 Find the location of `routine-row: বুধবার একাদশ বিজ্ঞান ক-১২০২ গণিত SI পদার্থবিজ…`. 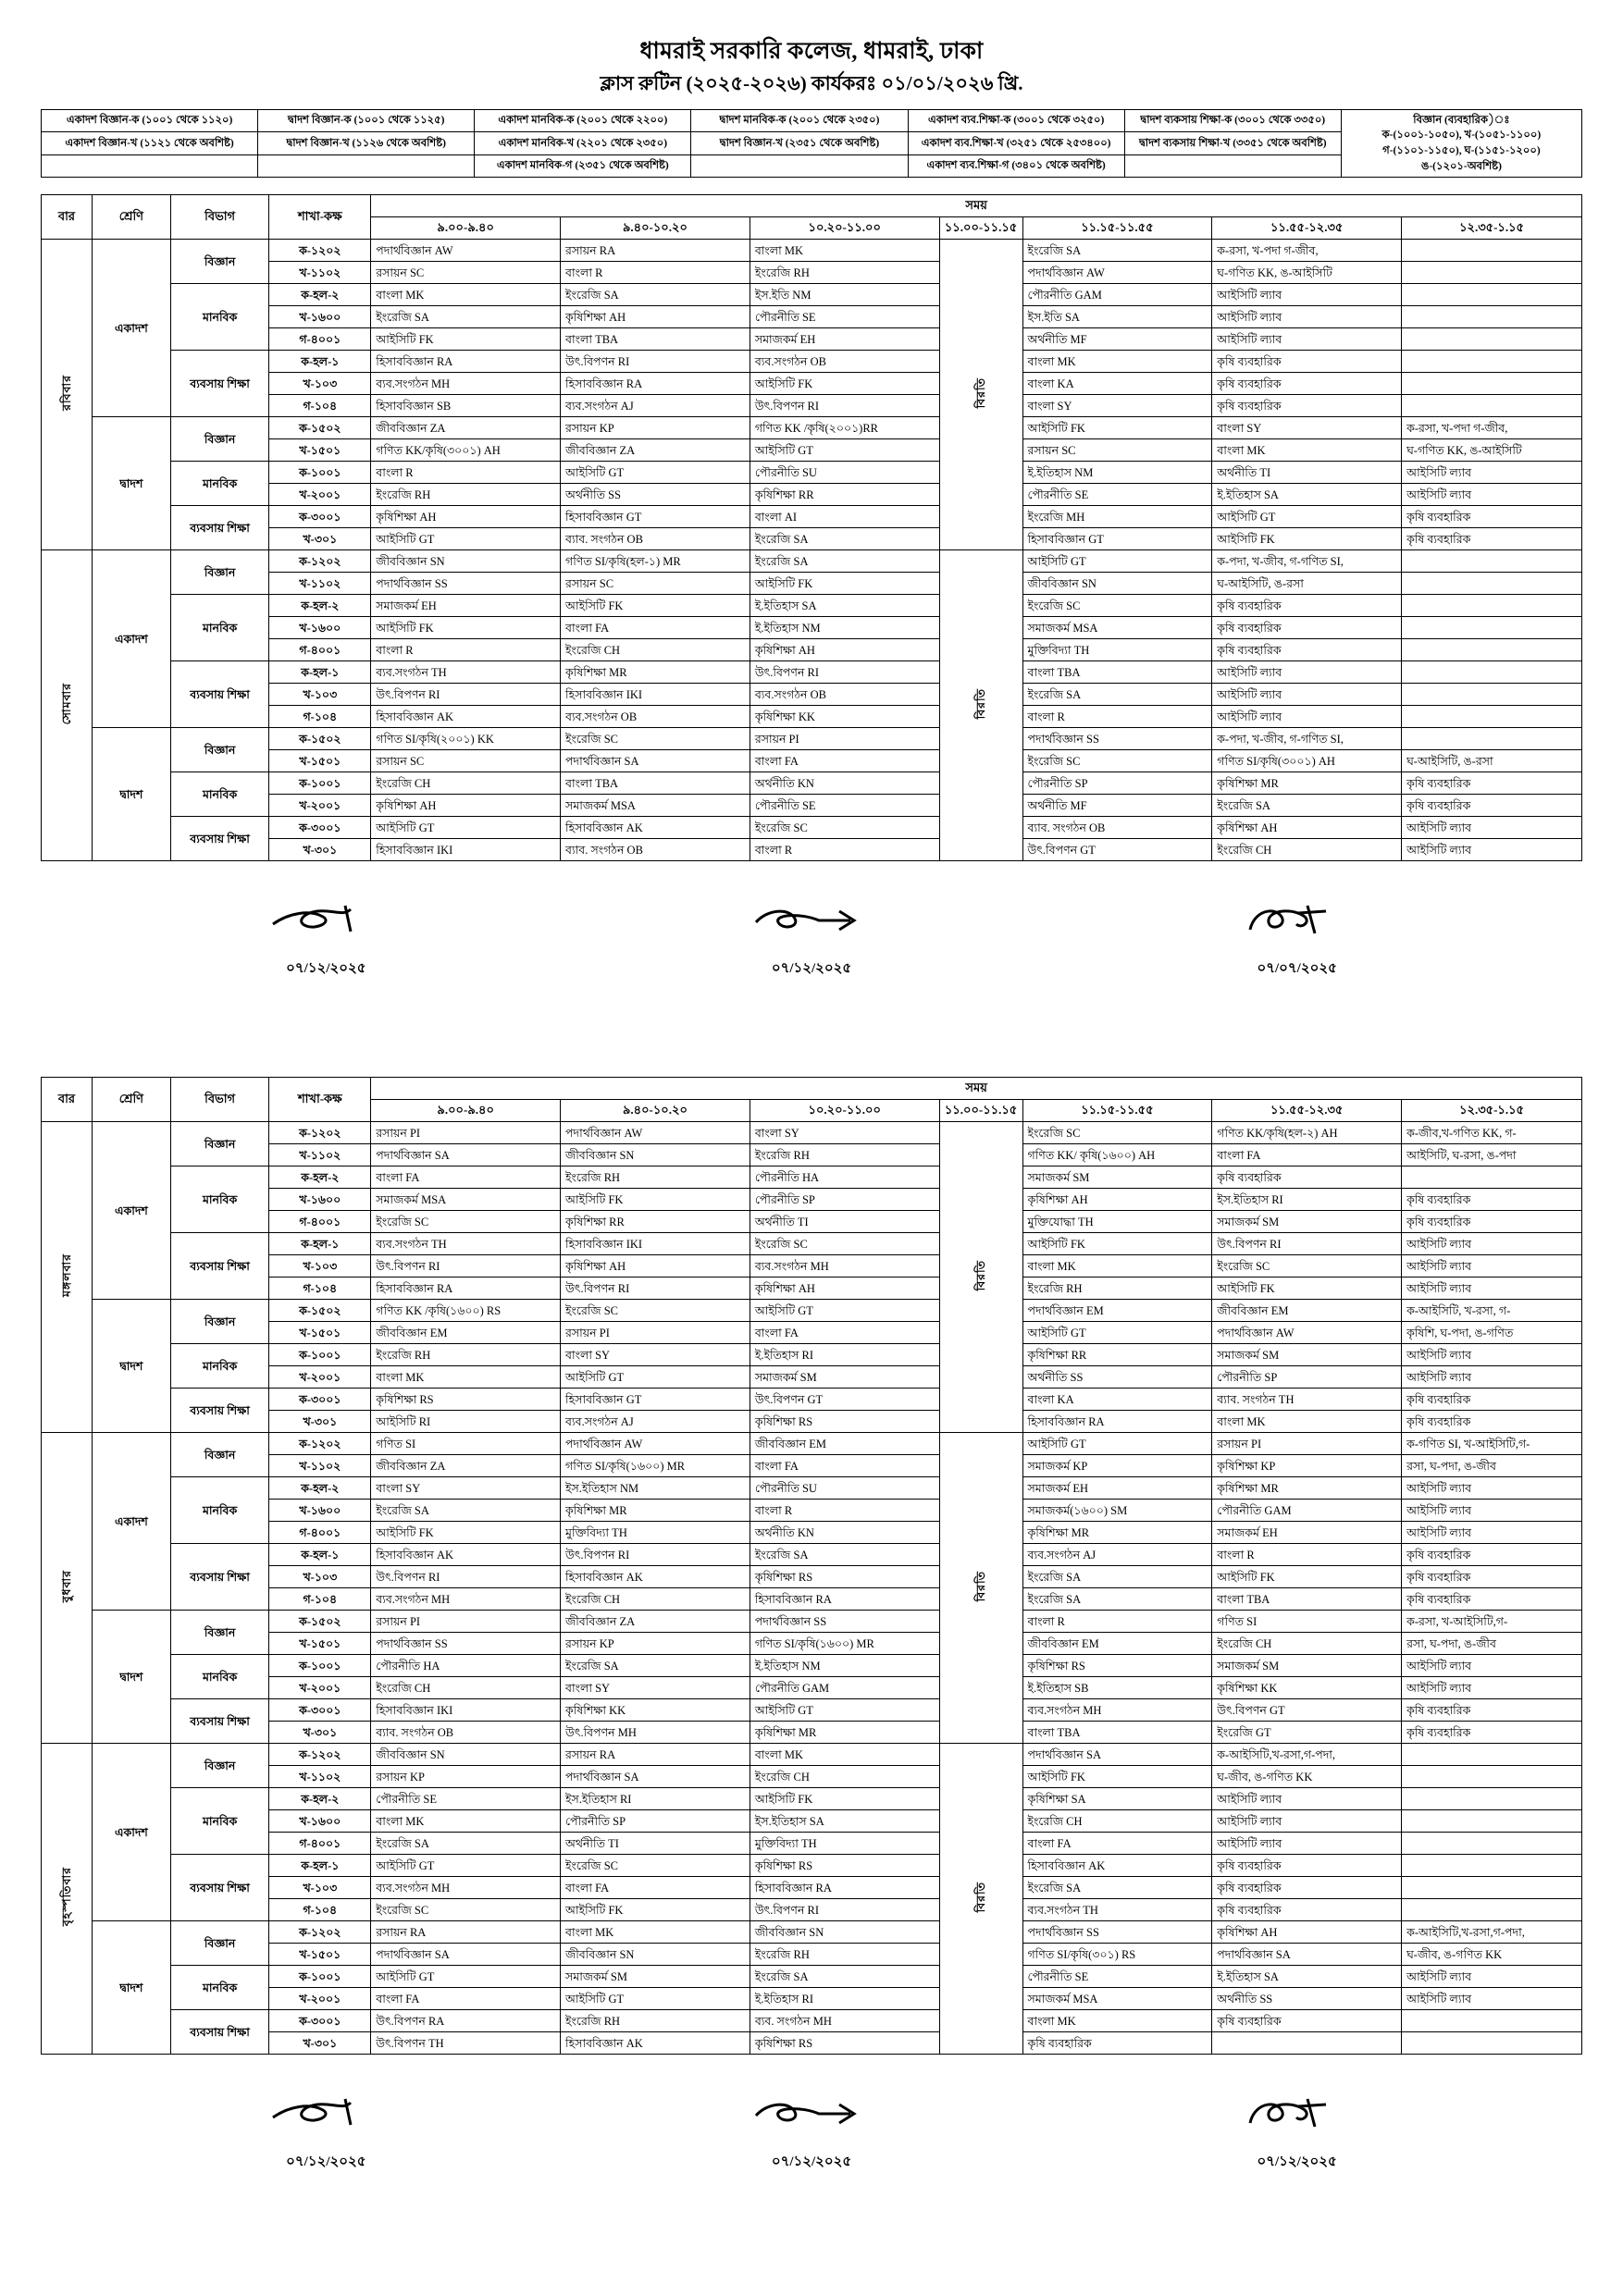

routine-row: বুধবার একাদশ বিজ্ঞান ক-১২০২ গণিত SI পদার্থবিজ… is located at coordinates (811, 1588).